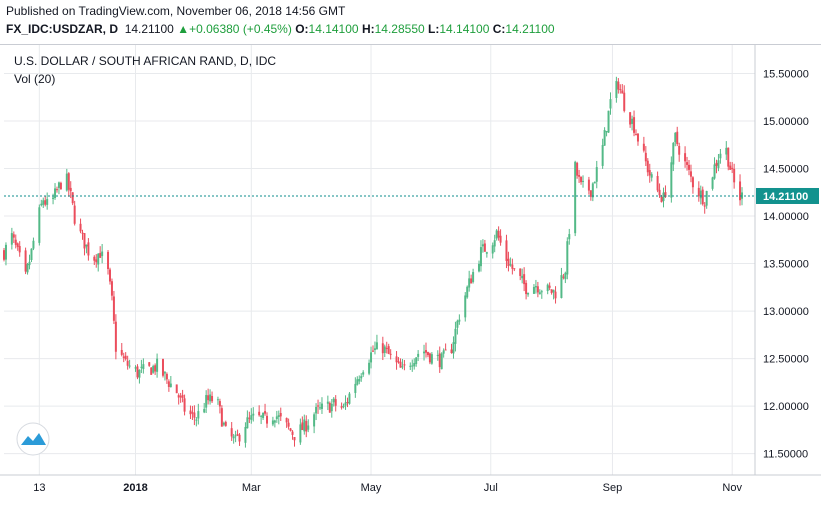  What do you see at coordinates (62, 29) in the screenshot?
I see `symbol-label: FX_IDC:USDZAR, D` at bounding box center [62, 29].